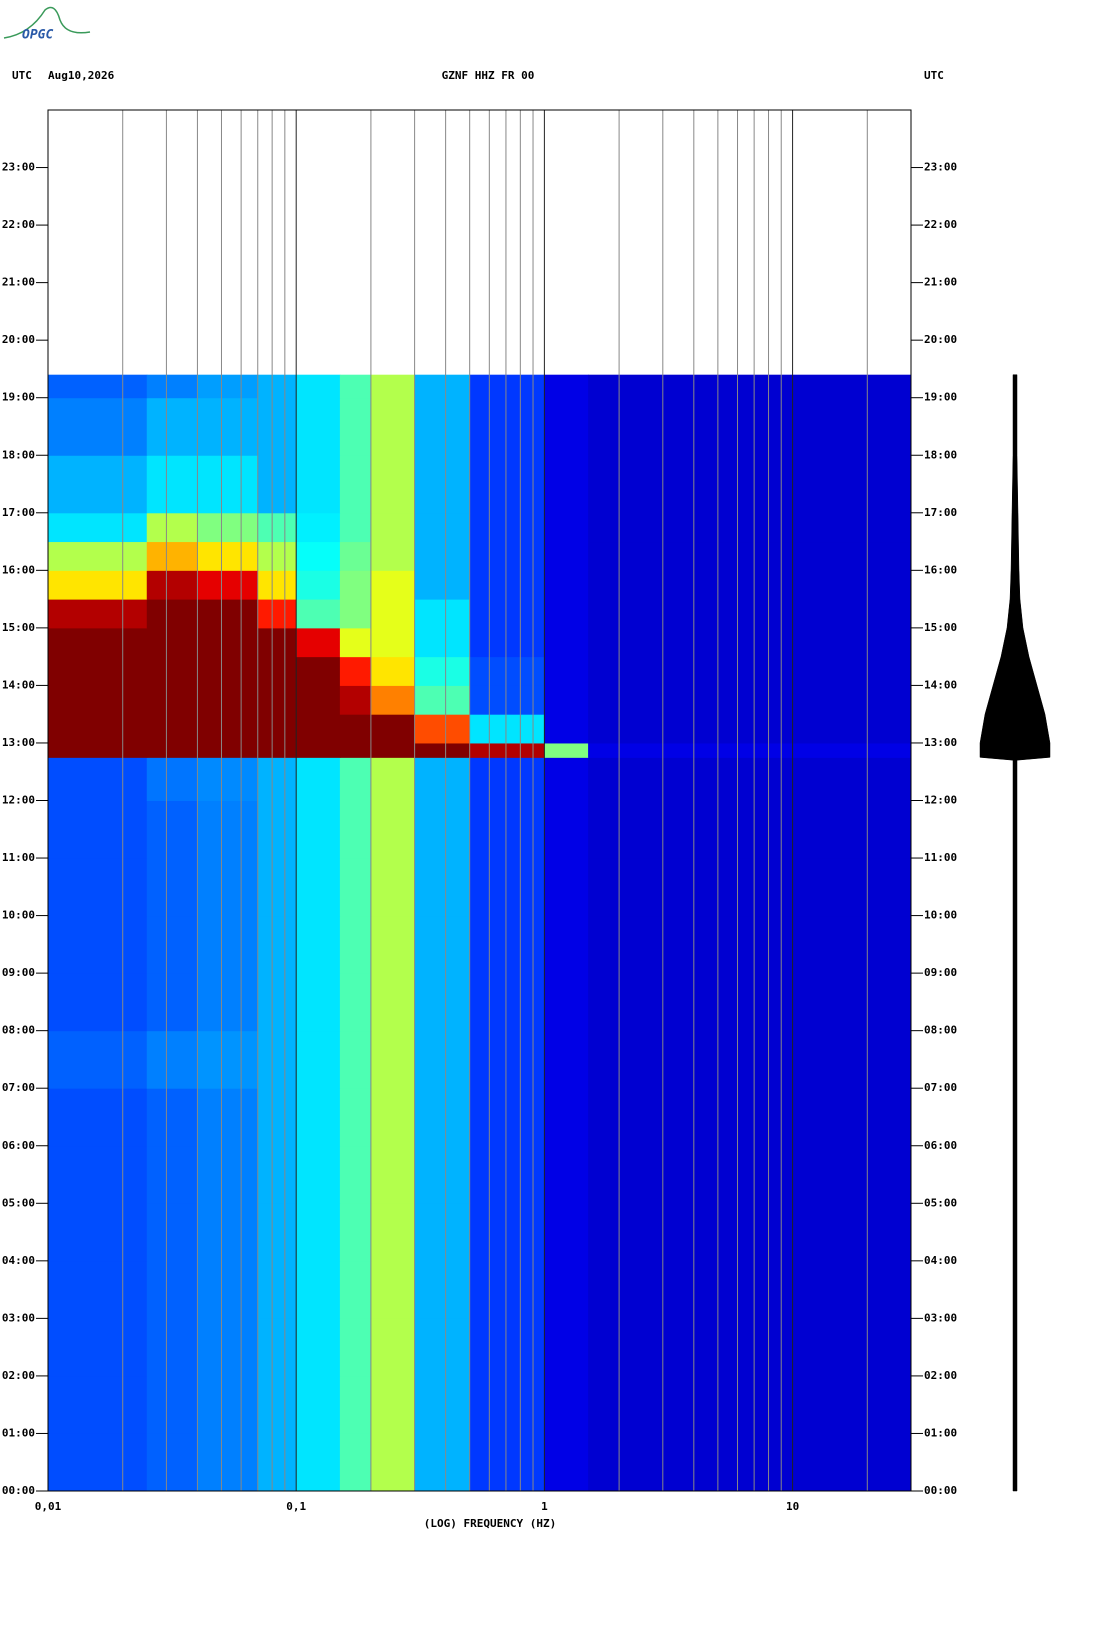 This screenshot has height=1634, width=1102. I want to click on y-tick-label: 06:00, so click(18, 1145).